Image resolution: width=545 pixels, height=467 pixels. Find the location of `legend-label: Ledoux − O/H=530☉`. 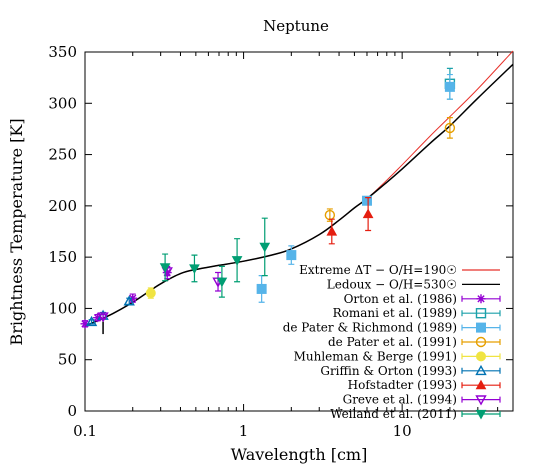

legend-label: Ledoux − O/H=530☉ is located at coordinates (392, 284).